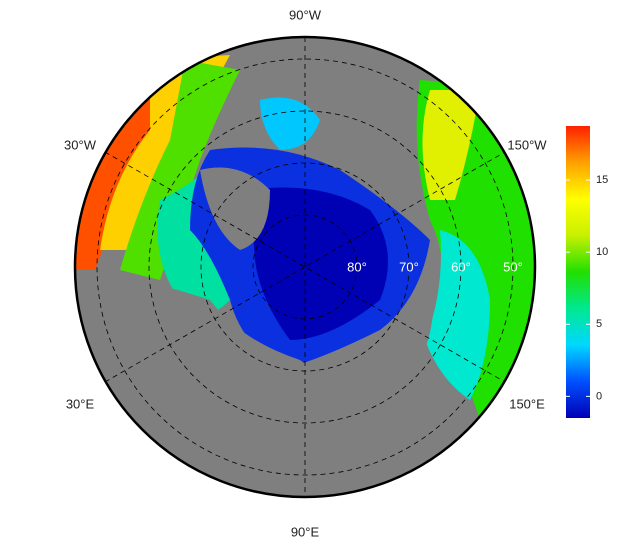 Image resolution: width=625 pixels, height=557 pixels. Describe the element at coordinates (527, 403) in the screenshot. I see `meridian-label: 150°E` at that location.